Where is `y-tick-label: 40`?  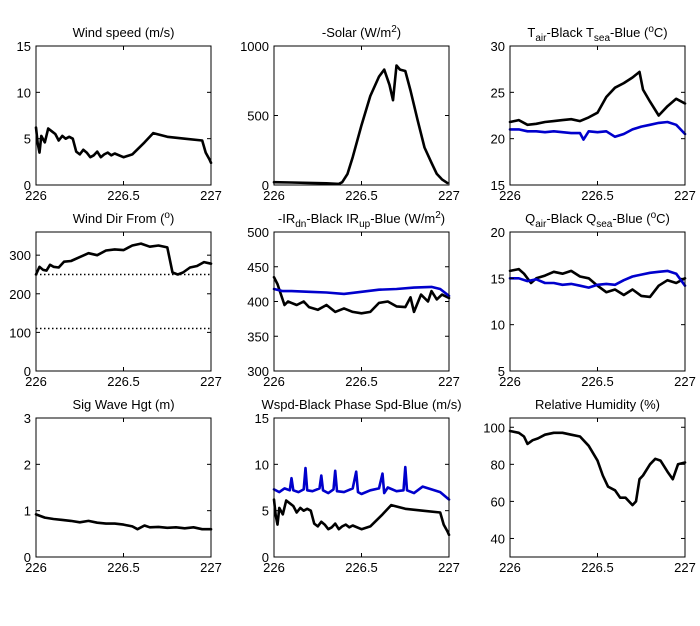
y-tick-label: 40 is located at coordinates (498, 538).